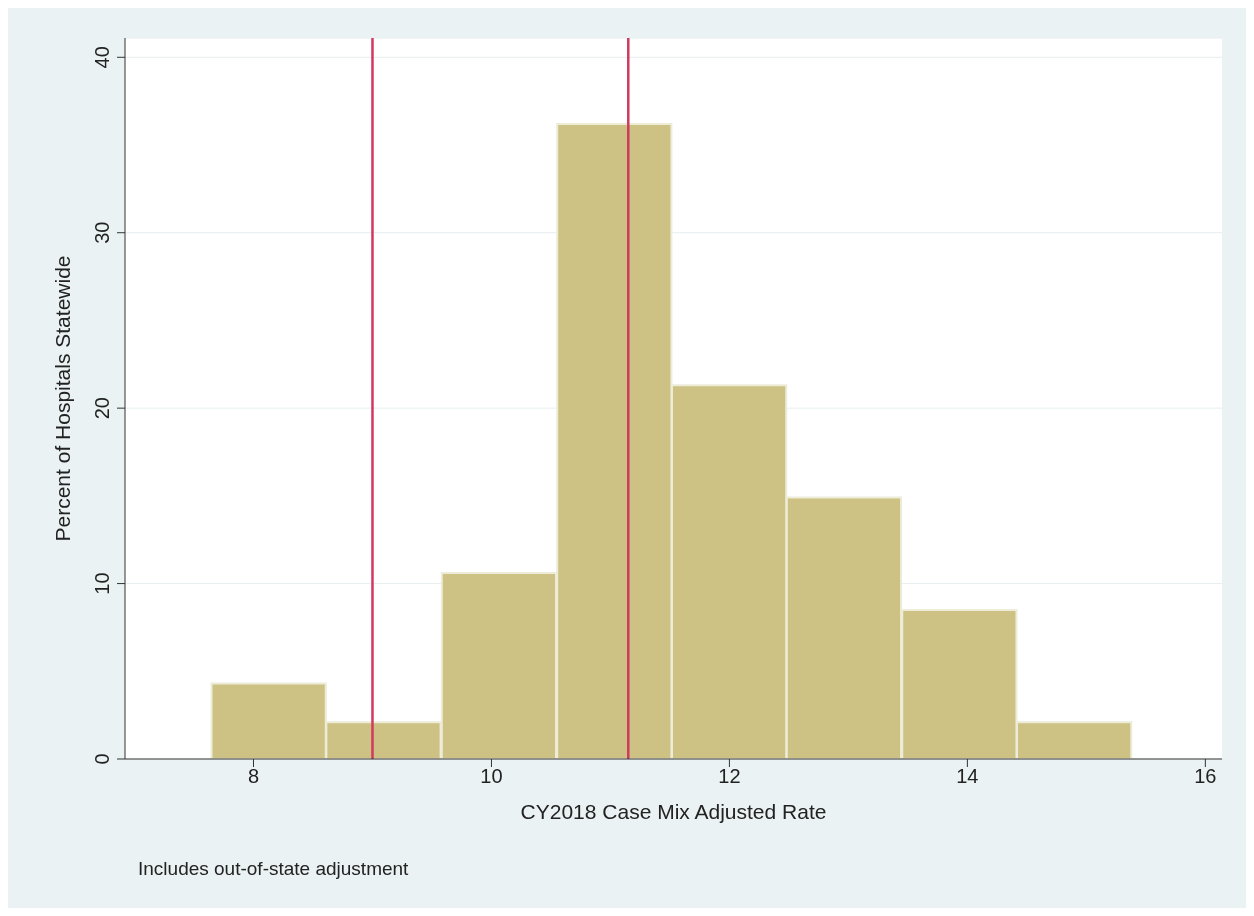  What do you see at coordinates (253, 776) in the screenshot?
I see `x-tick-label: 8` at bounding box center [253, 776].